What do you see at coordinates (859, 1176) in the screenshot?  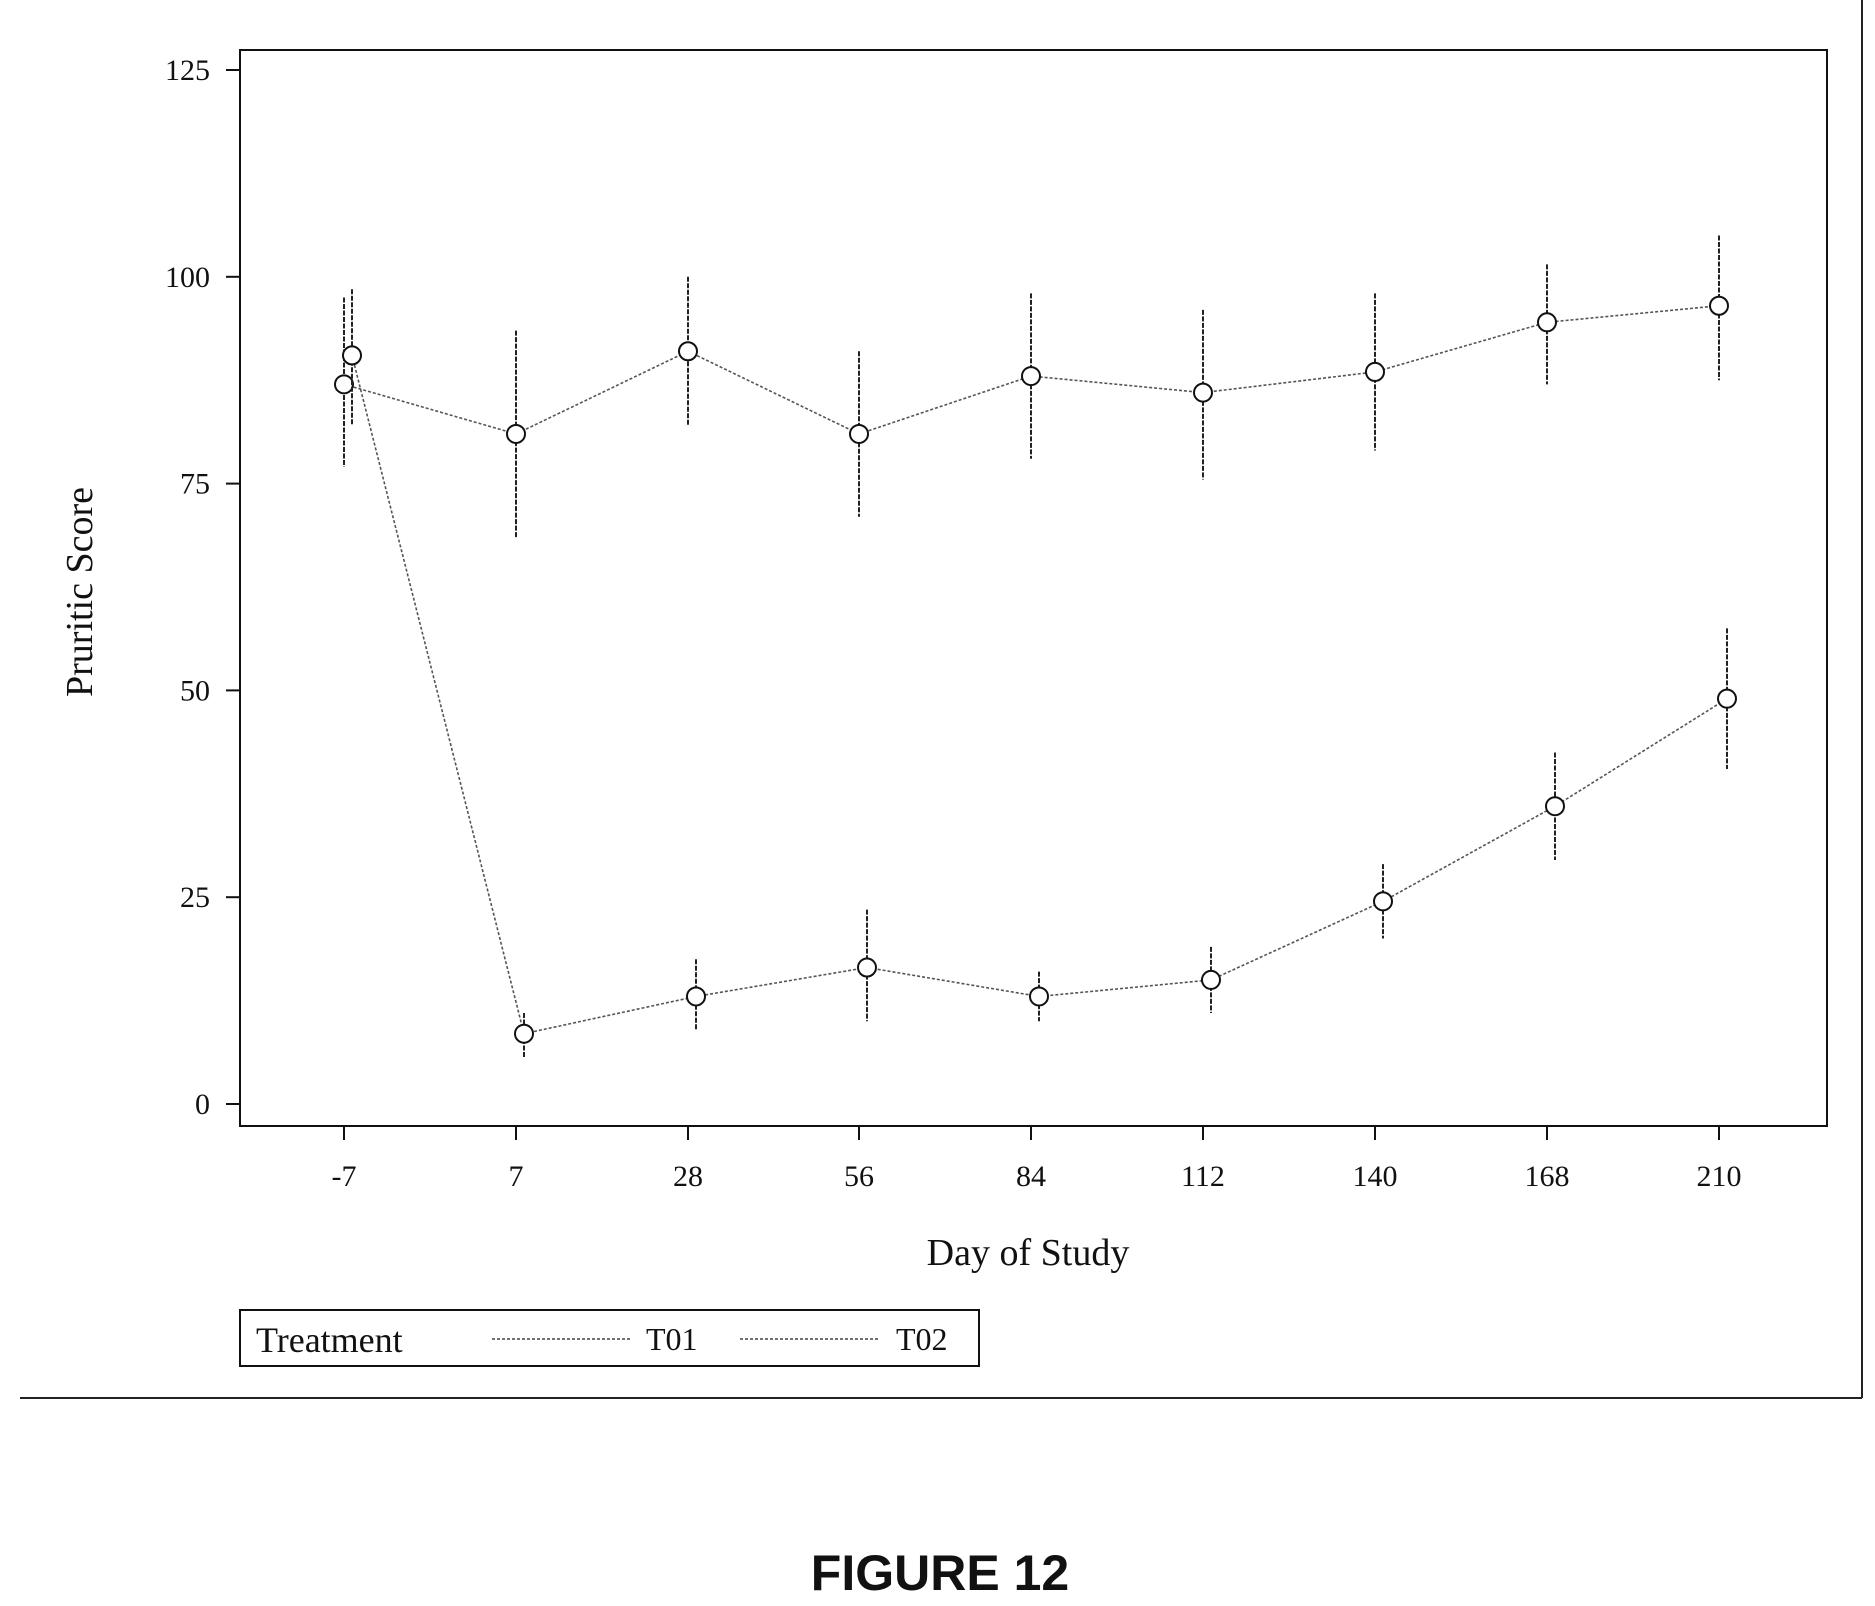 I see `x-tick-label: 56` at bounding box center [859, 1176].